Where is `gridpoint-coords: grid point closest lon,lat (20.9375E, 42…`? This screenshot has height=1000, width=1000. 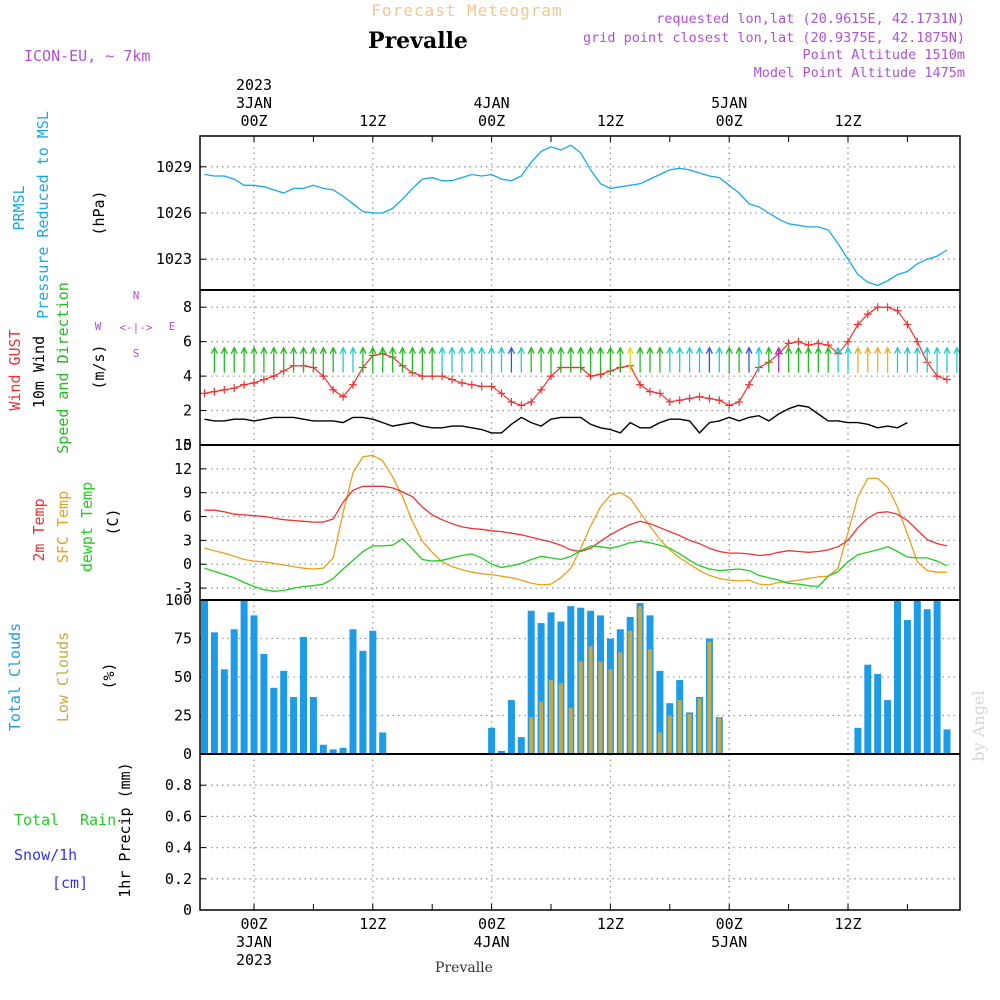 gridpoint-coords: grid point closest lon,lat (20.9375E, 42… is located at coordinates (774, 38).